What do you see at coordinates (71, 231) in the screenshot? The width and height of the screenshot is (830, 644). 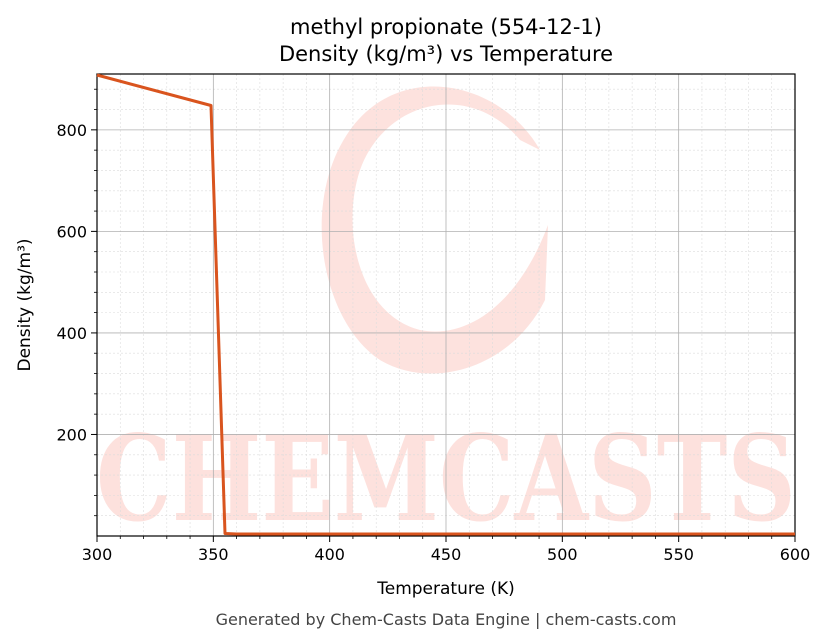 I see `y-tick-label: 600` at bounding box center [71, 231].